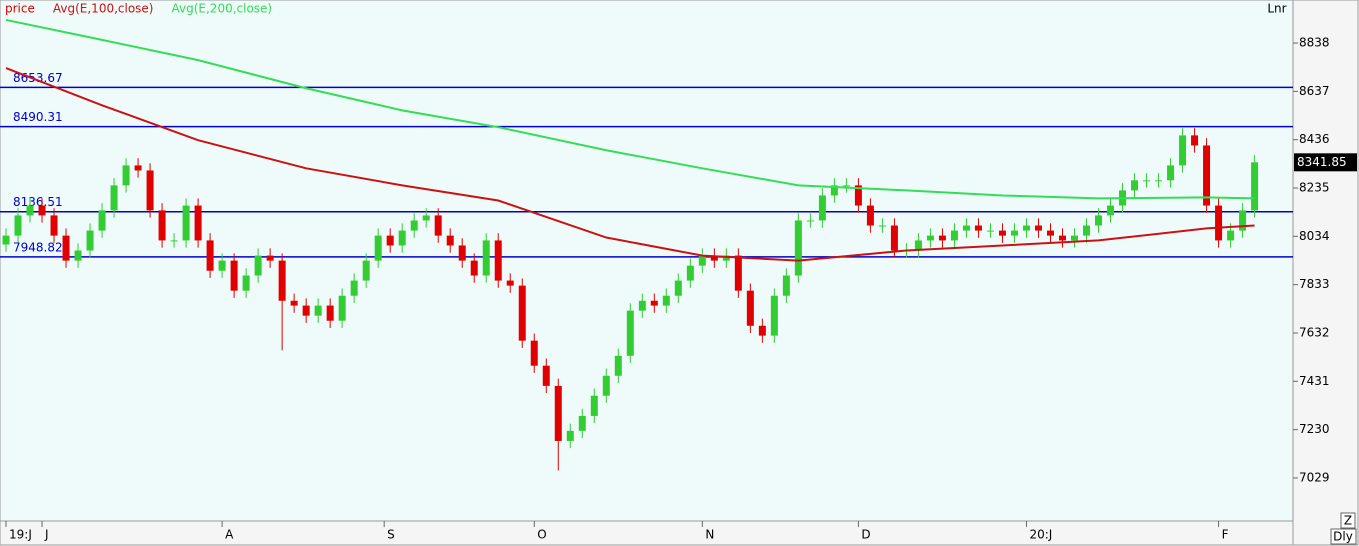  What do you see at coordinates (1314, 139) in the screenshot?
I see `y-tick-label: 8436` at bounding box center [1314, 139].